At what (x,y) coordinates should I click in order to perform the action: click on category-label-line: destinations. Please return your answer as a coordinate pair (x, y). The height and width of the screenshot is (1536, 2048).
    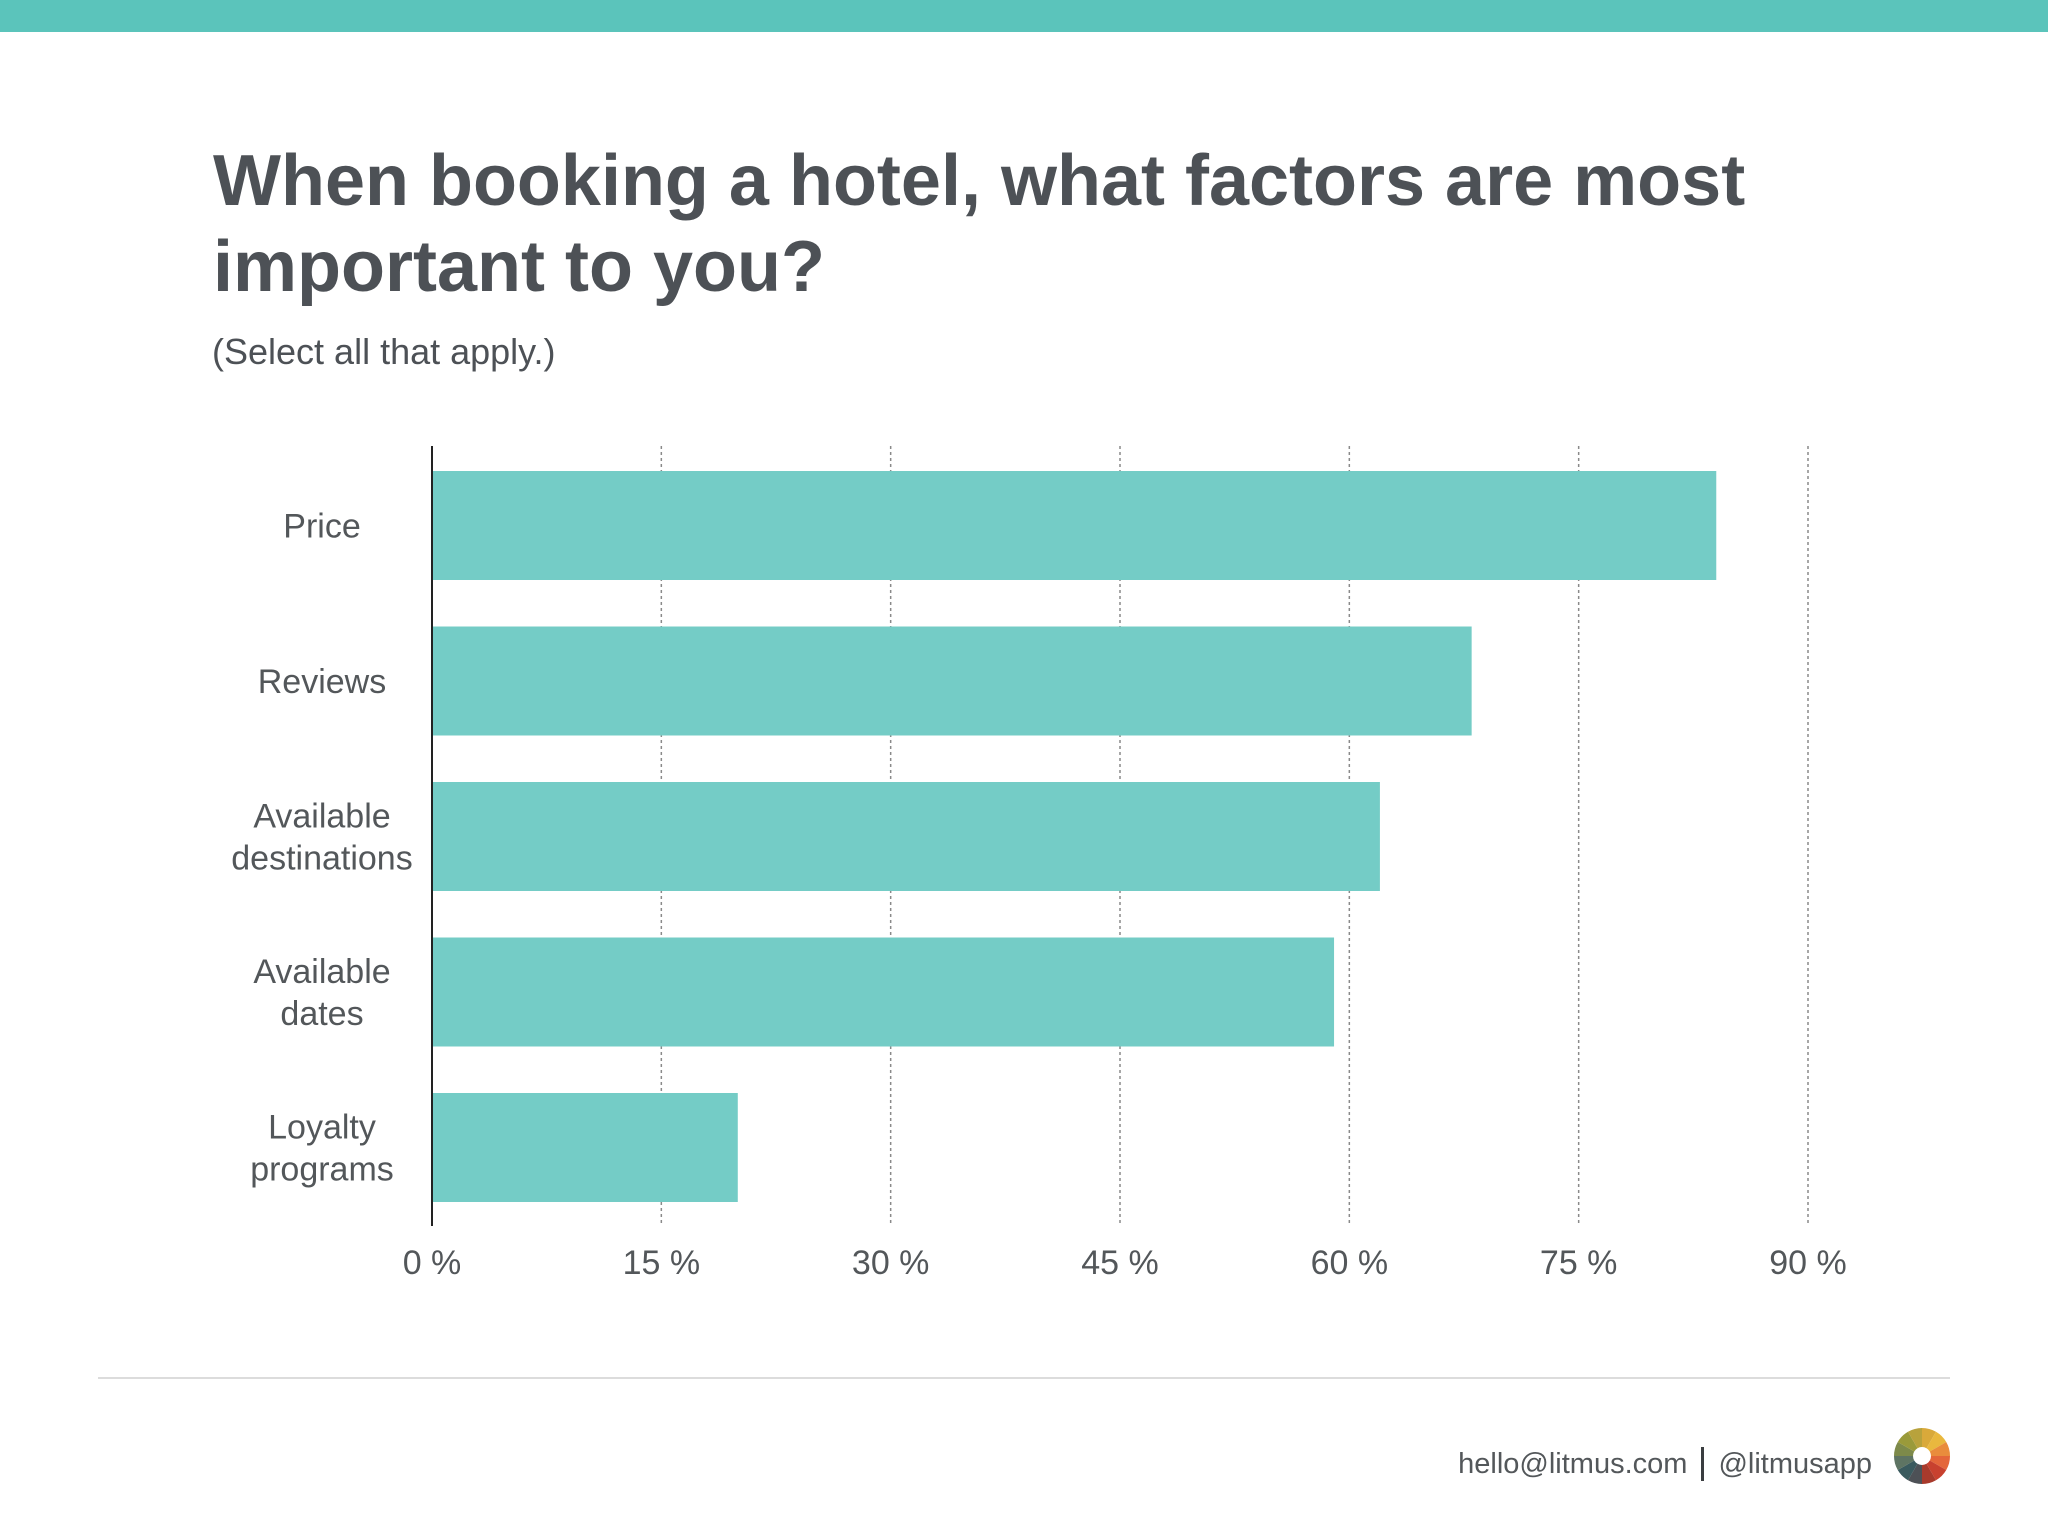
    Looking at the image, I should click on (321, 859).